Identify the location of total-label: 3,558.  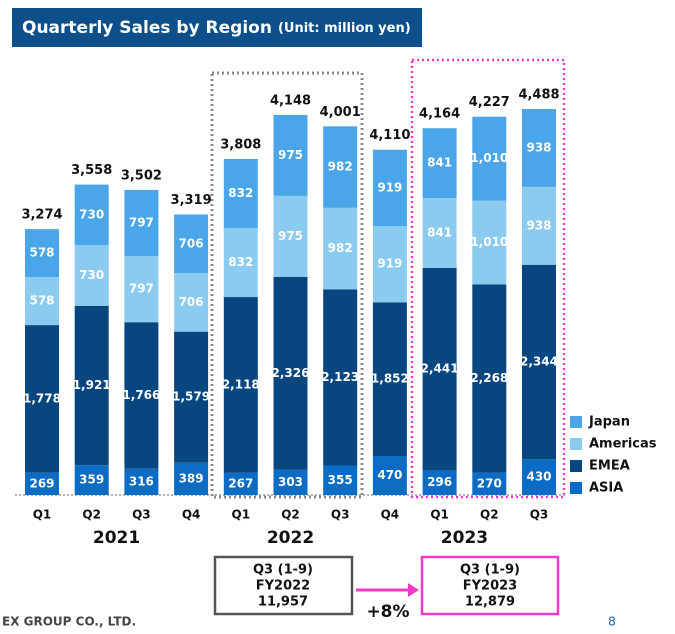
(91, 170).